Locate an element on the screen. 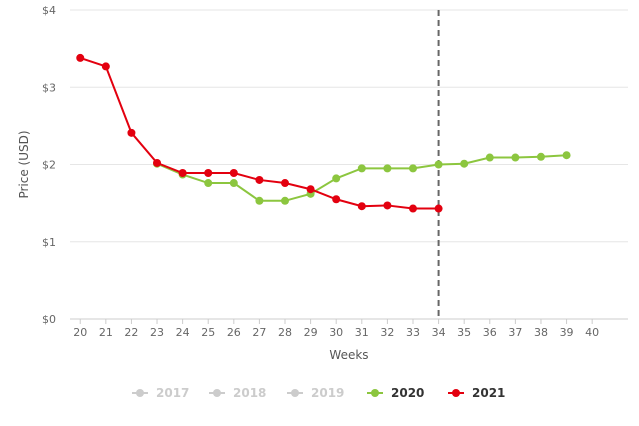 The width and height of the screenshot is (639, 426). legend: 2017 2018 2019 2020 2021 is located at coordinates (318, 393).